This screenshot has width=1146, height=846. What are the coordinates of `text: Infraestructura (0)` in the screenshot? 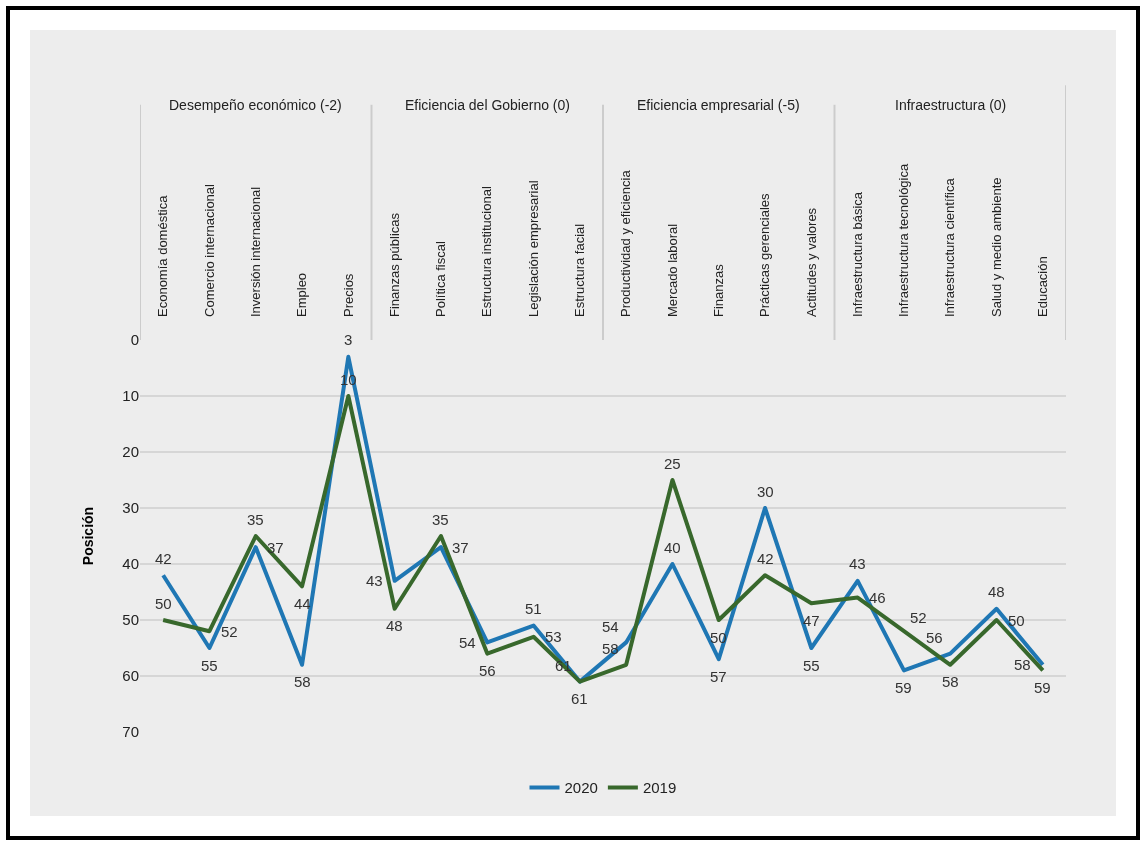 It's located at (951, 105).